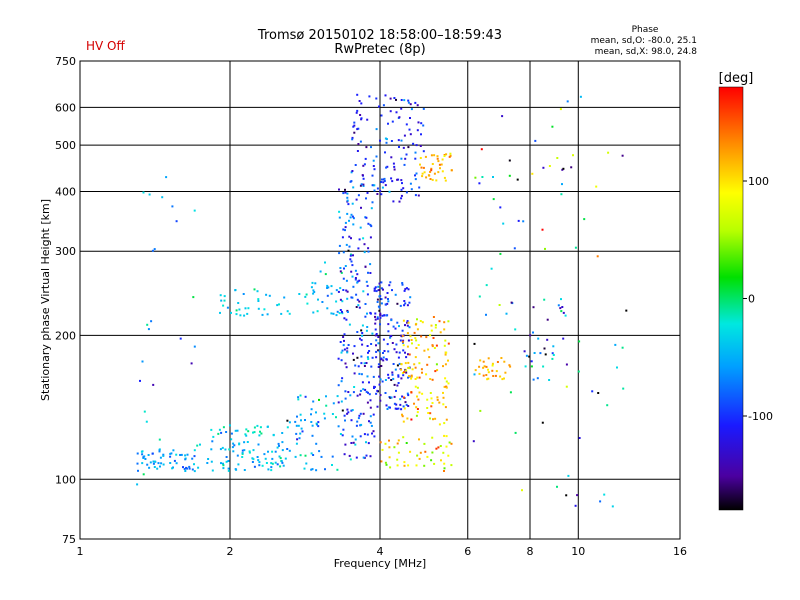  I want to click on colorbar-tick-label: -100, so click(760, 416).